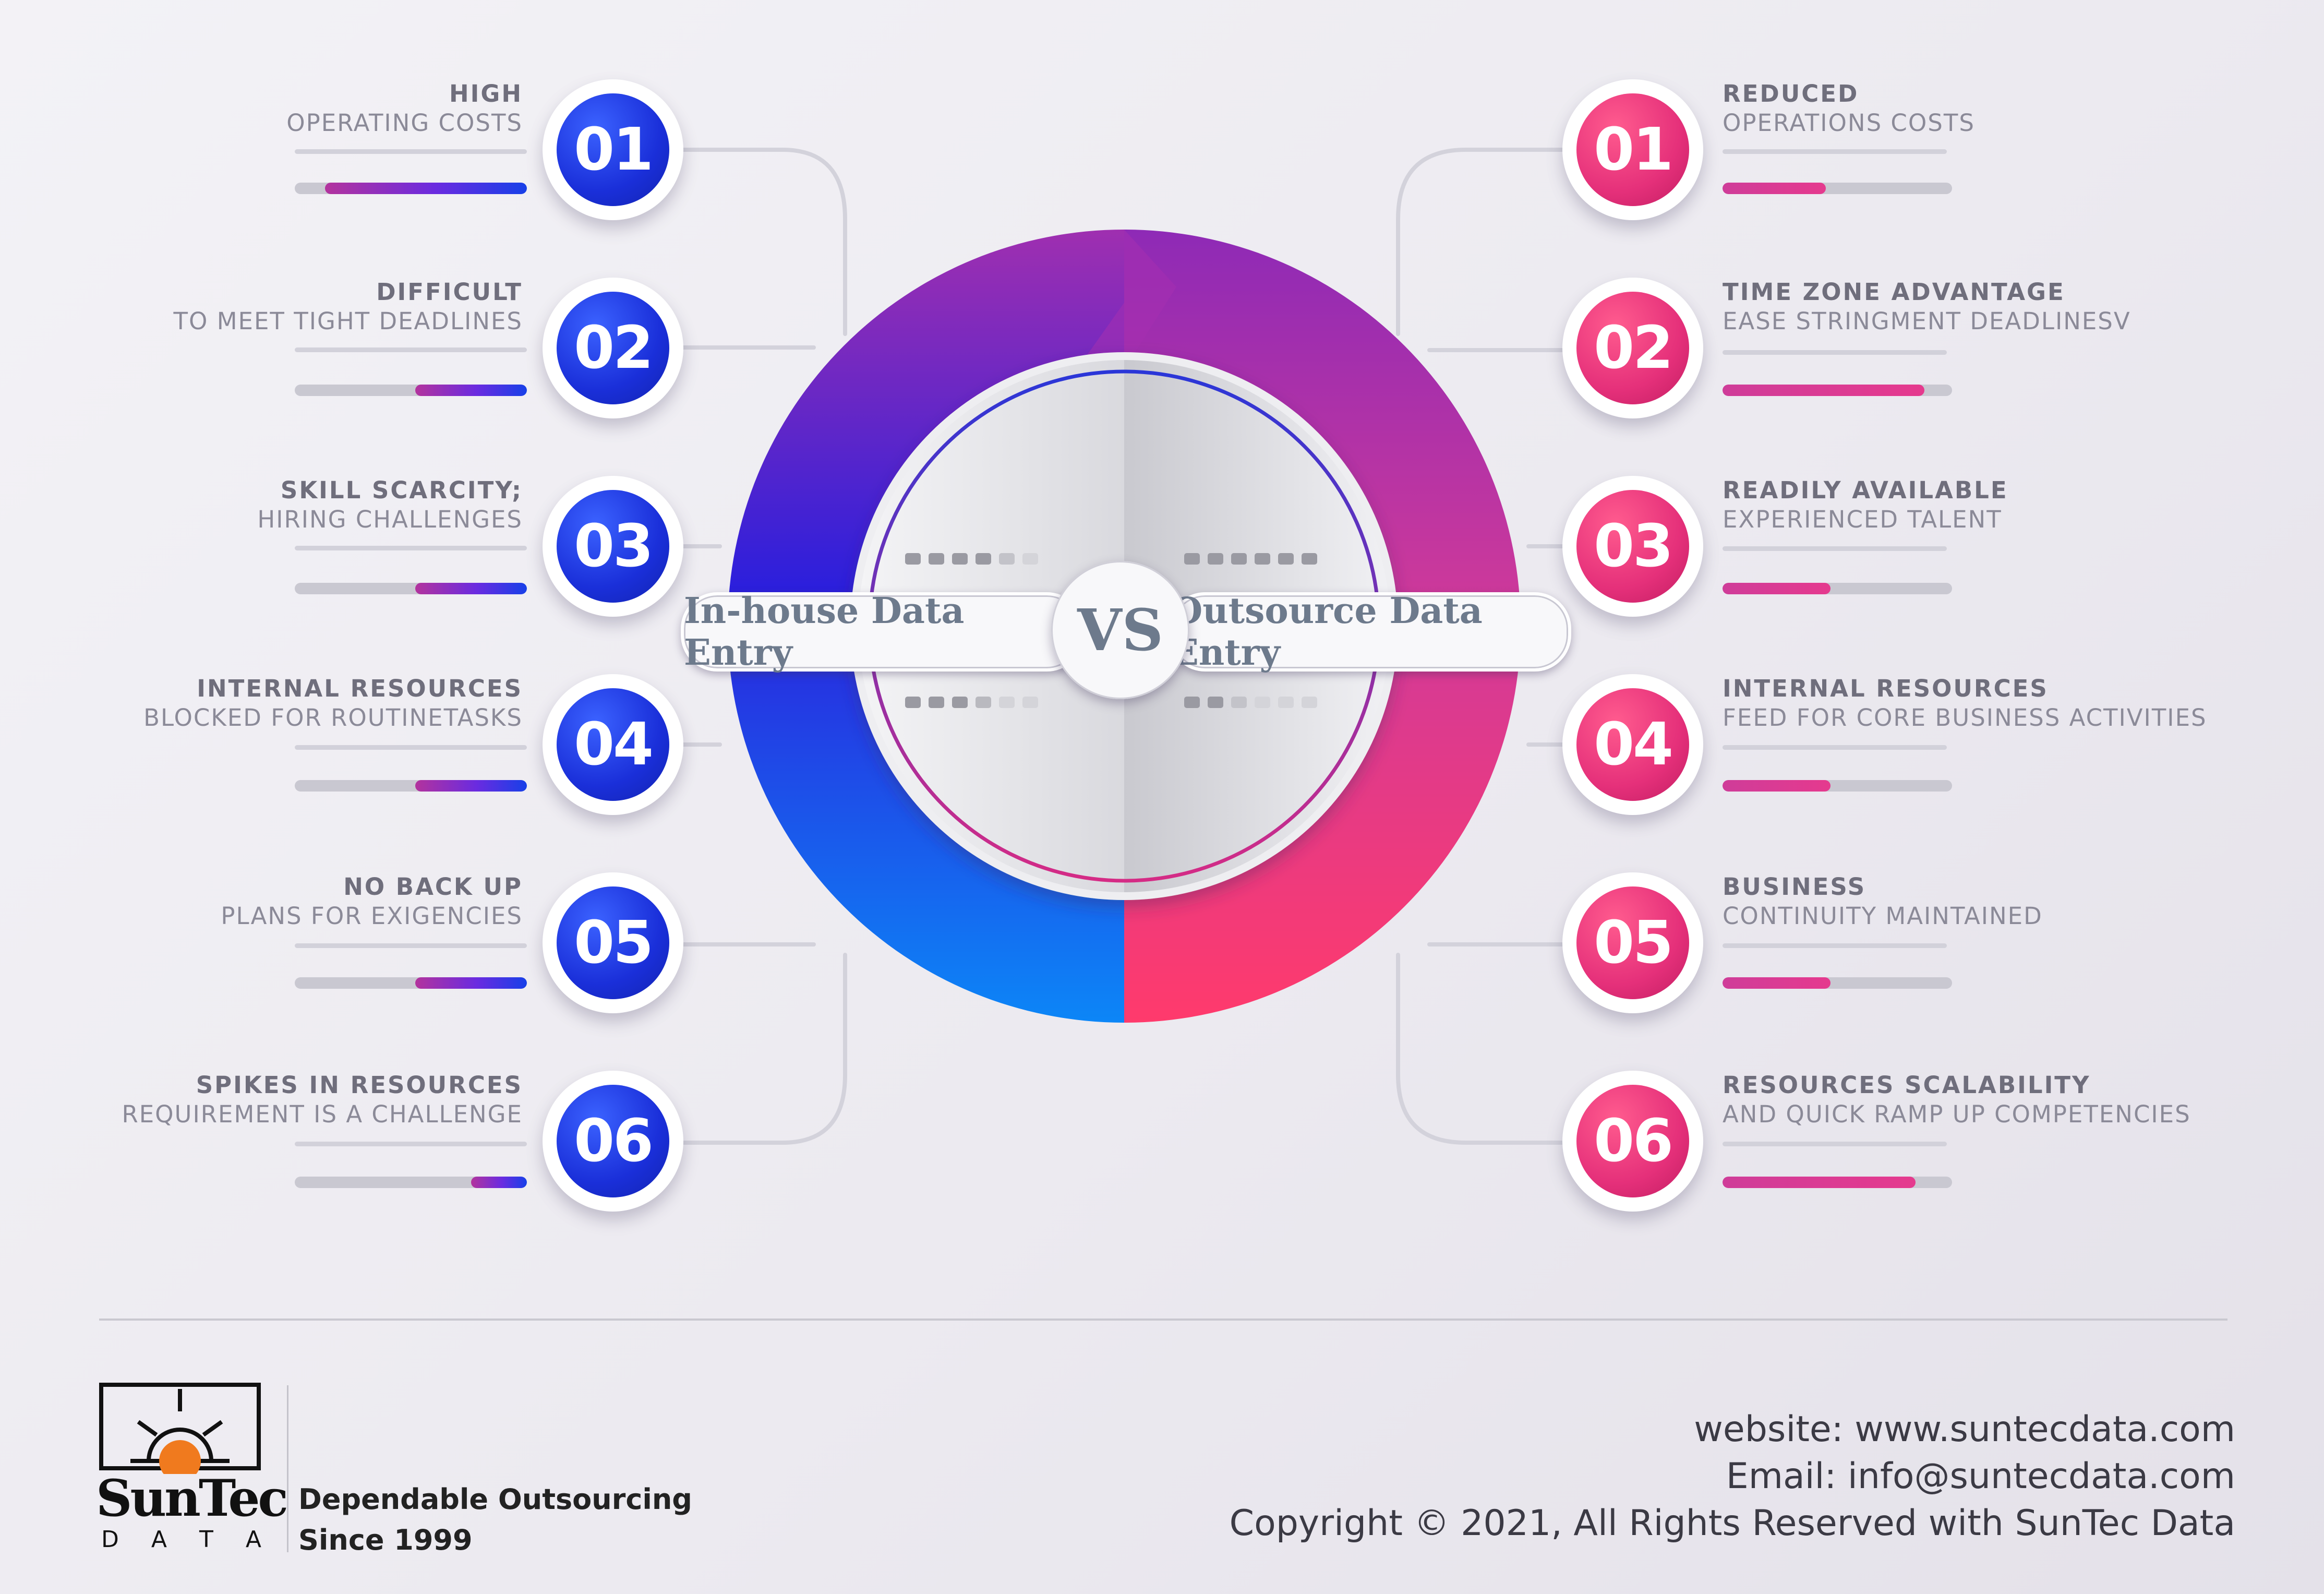 The image size is (2324, 1594). What do you see at coordinates (971, 702) in the screenshot?
I see `decor-dots-bottom-left` at bounding box center [971, 702].